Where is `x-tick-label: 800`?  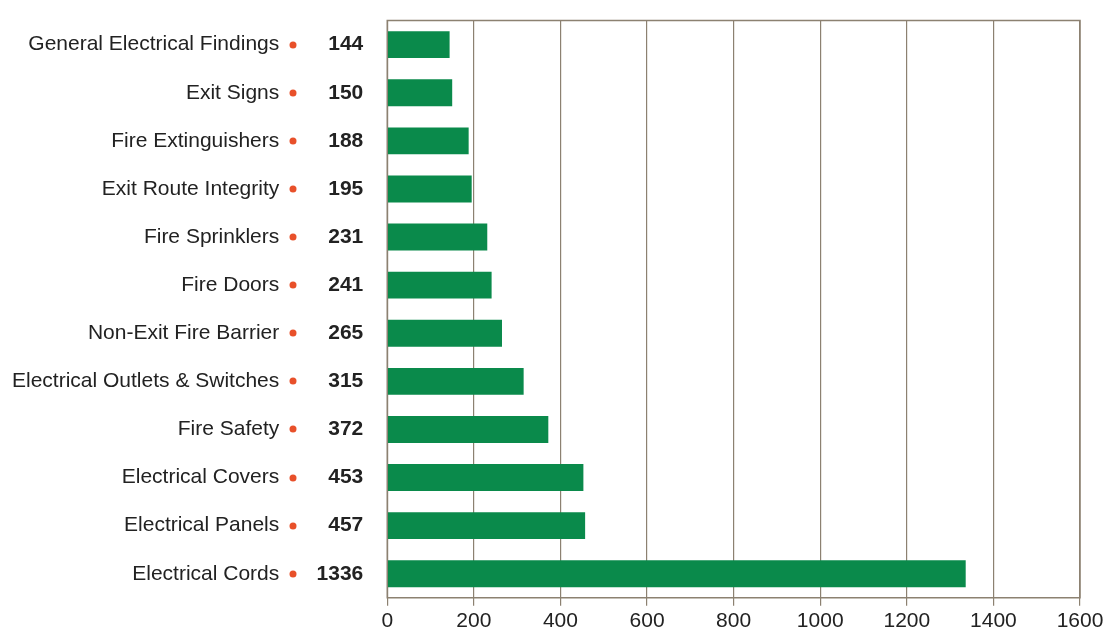
x-tick-label: 800 is located at coordinates (734, 620).